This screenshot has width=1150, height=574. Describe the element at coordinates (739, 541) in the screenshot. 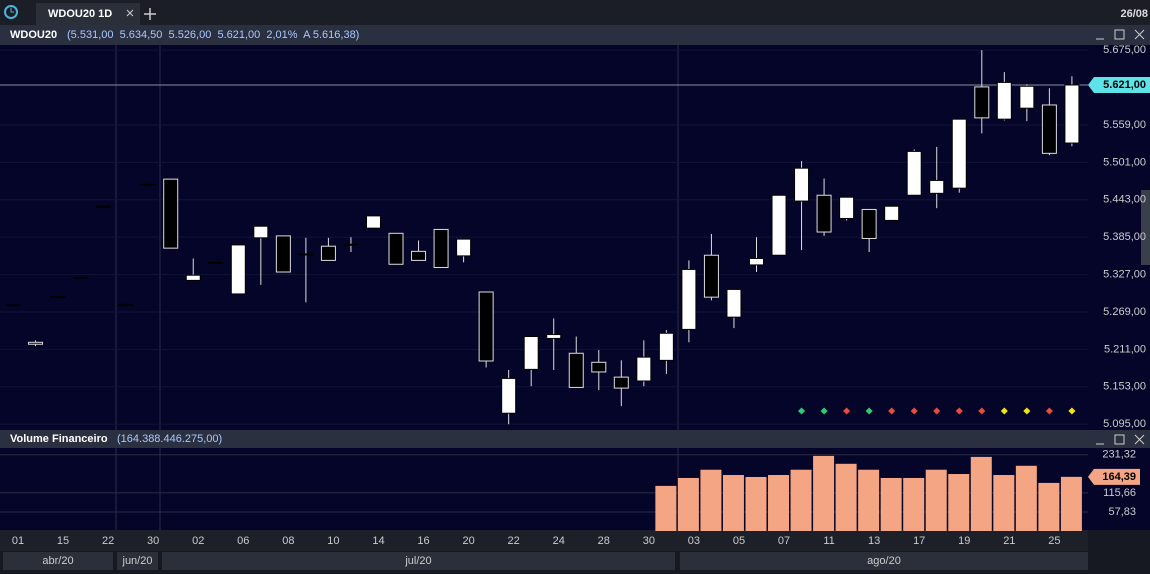

I see `x-tick-label: 05` at that location.